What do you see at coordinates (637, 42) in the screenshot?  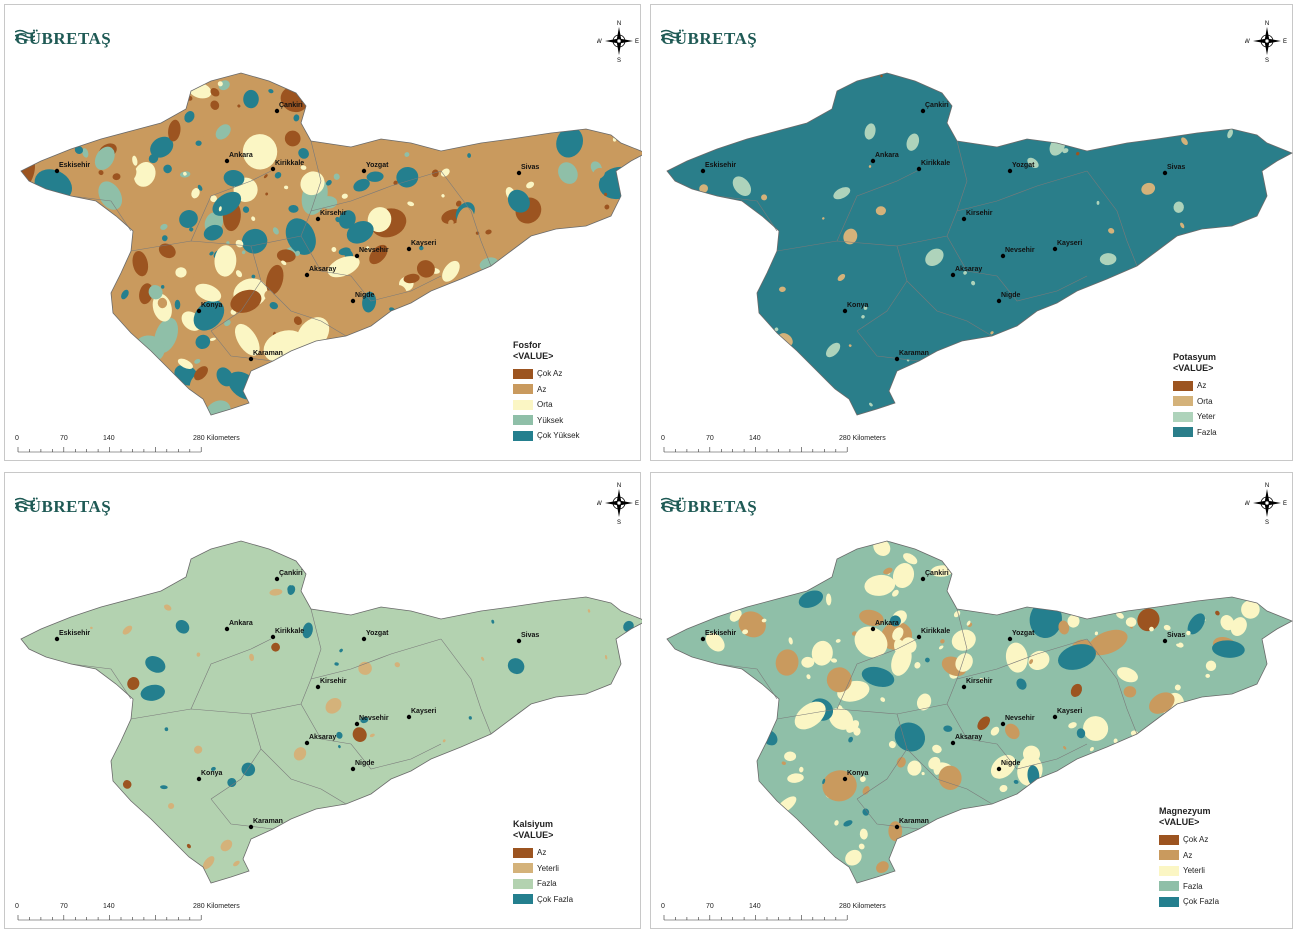 I see `compass-e-label: E` at bounding box center [637, 42].